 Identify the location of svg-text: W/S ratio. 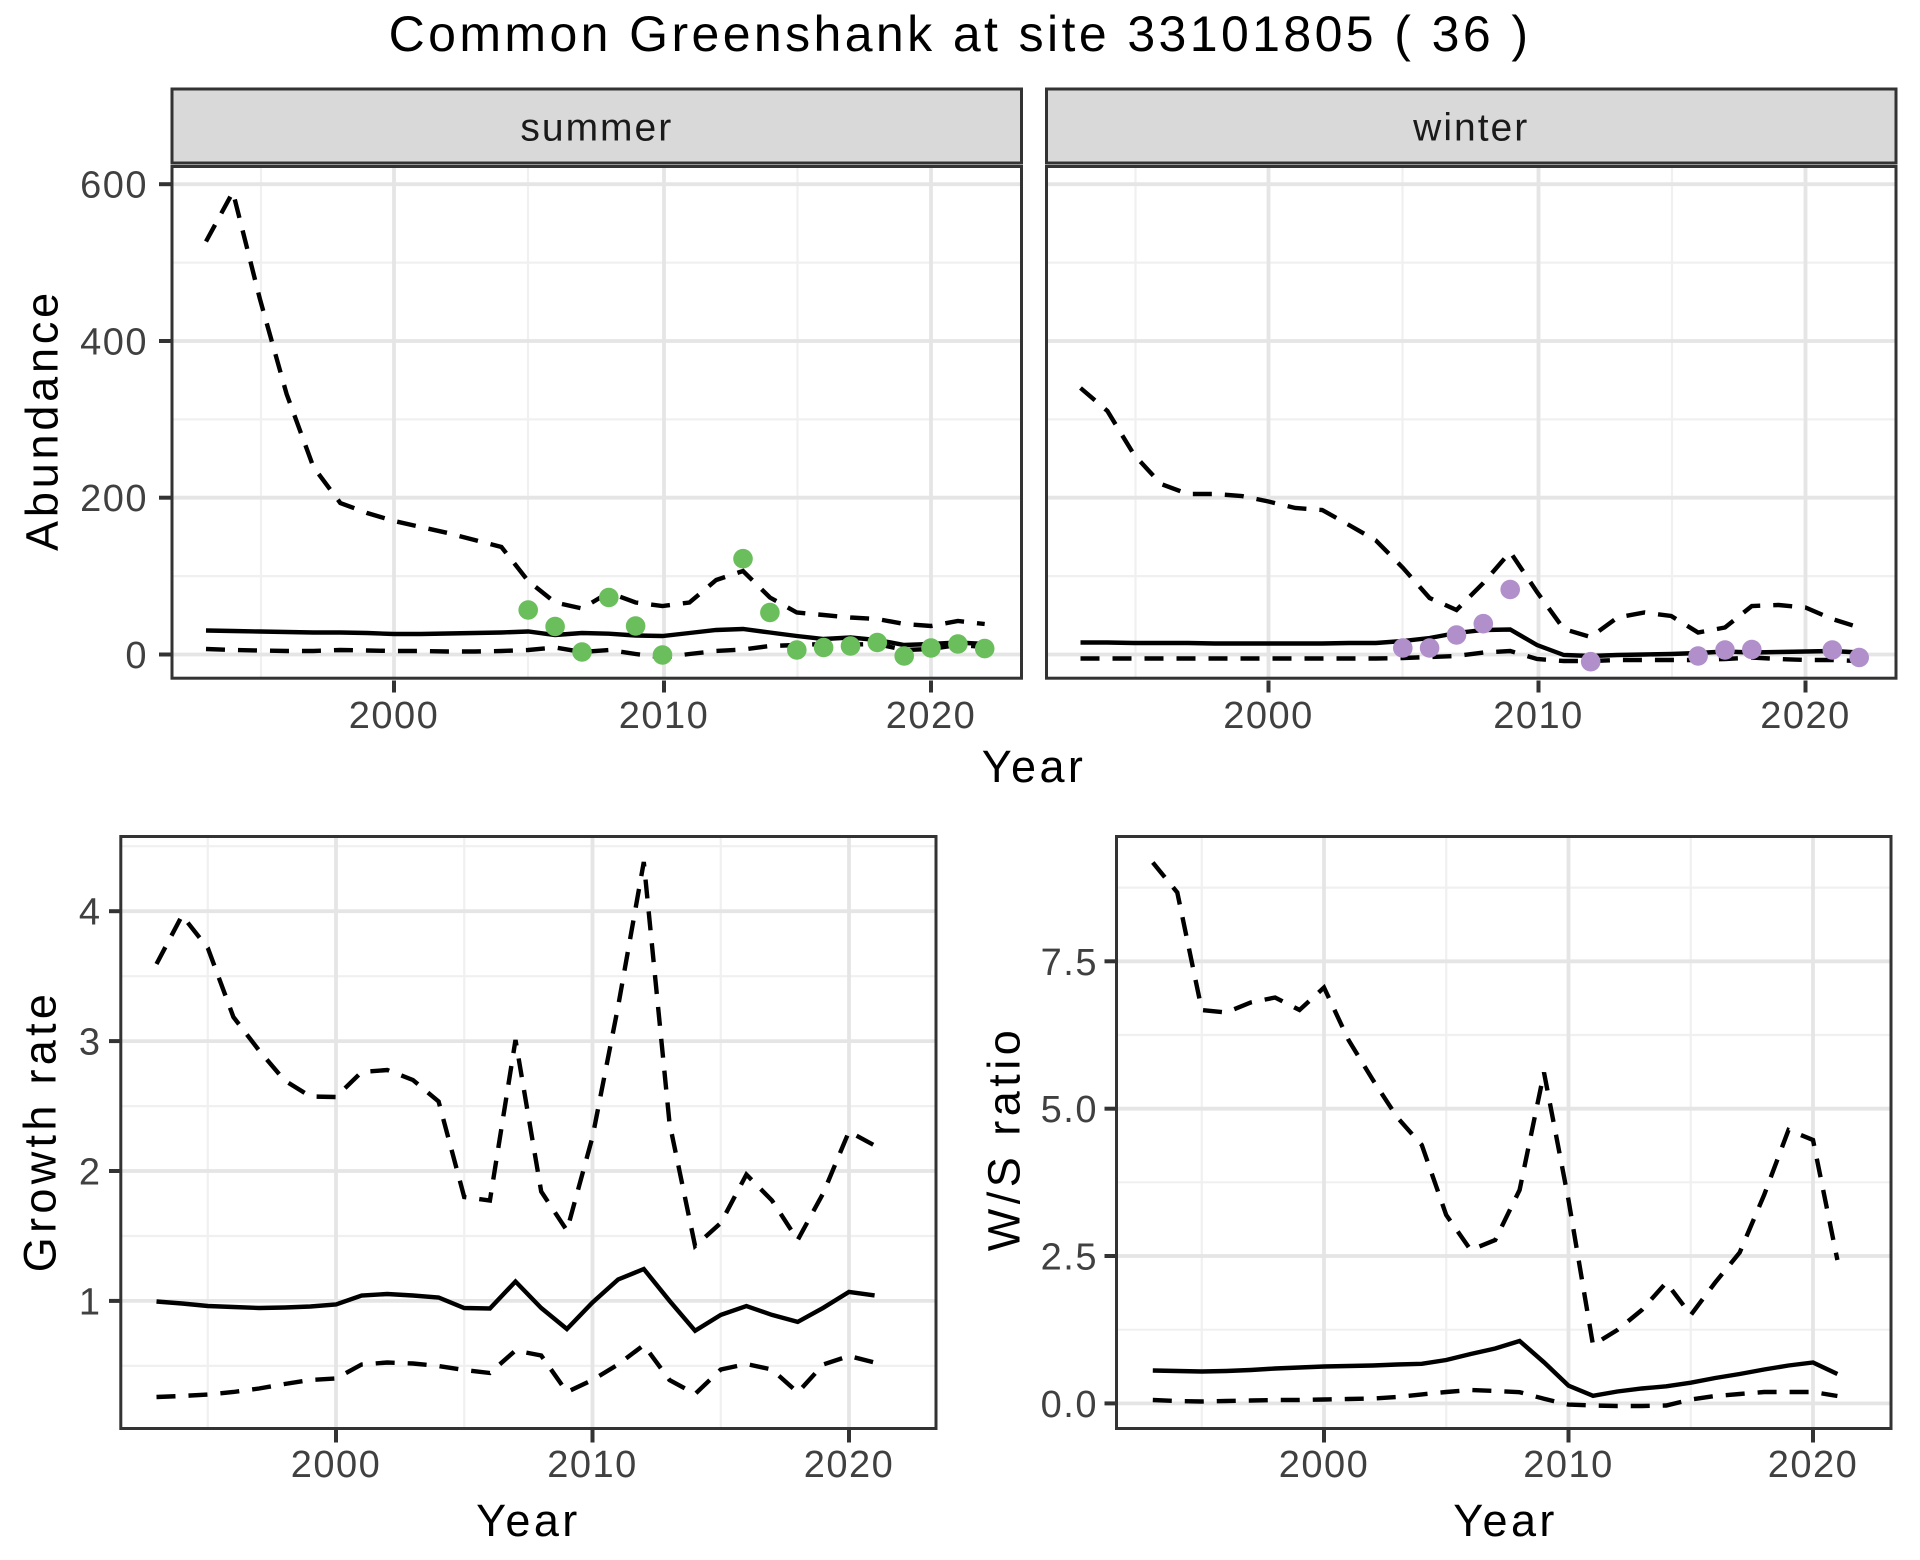
(1004, 1139).